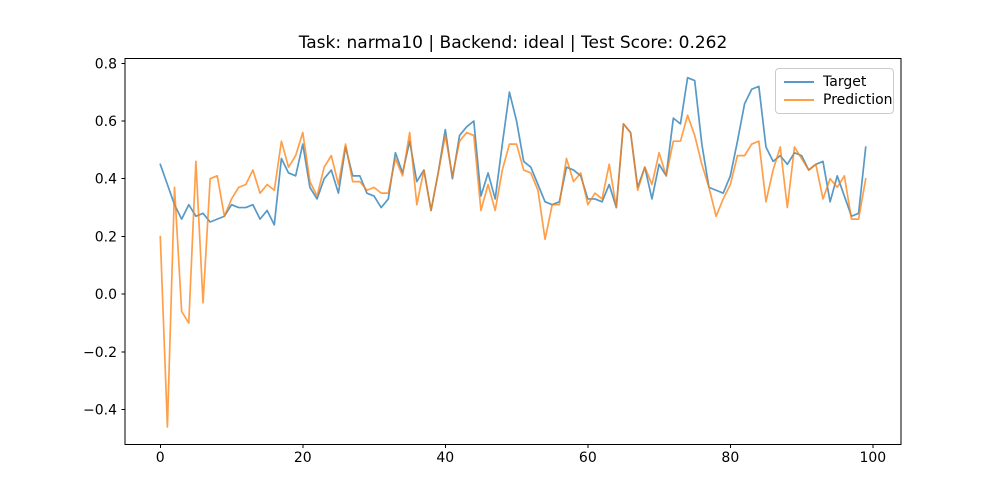 This screenshot has width=1000, height=500. I want to click on x-tick-label: 80, so click(730, 458).